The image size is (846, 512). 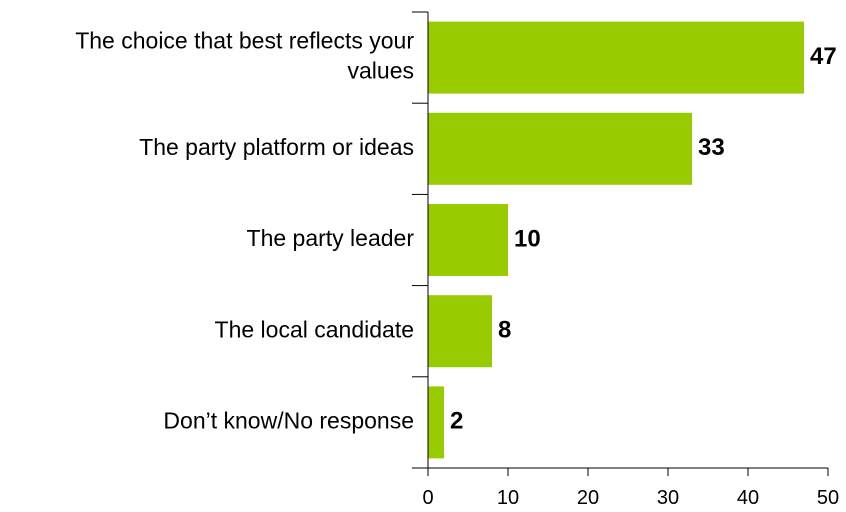 I want to click on x-tick-label: 40, so click(x=748, y=498).